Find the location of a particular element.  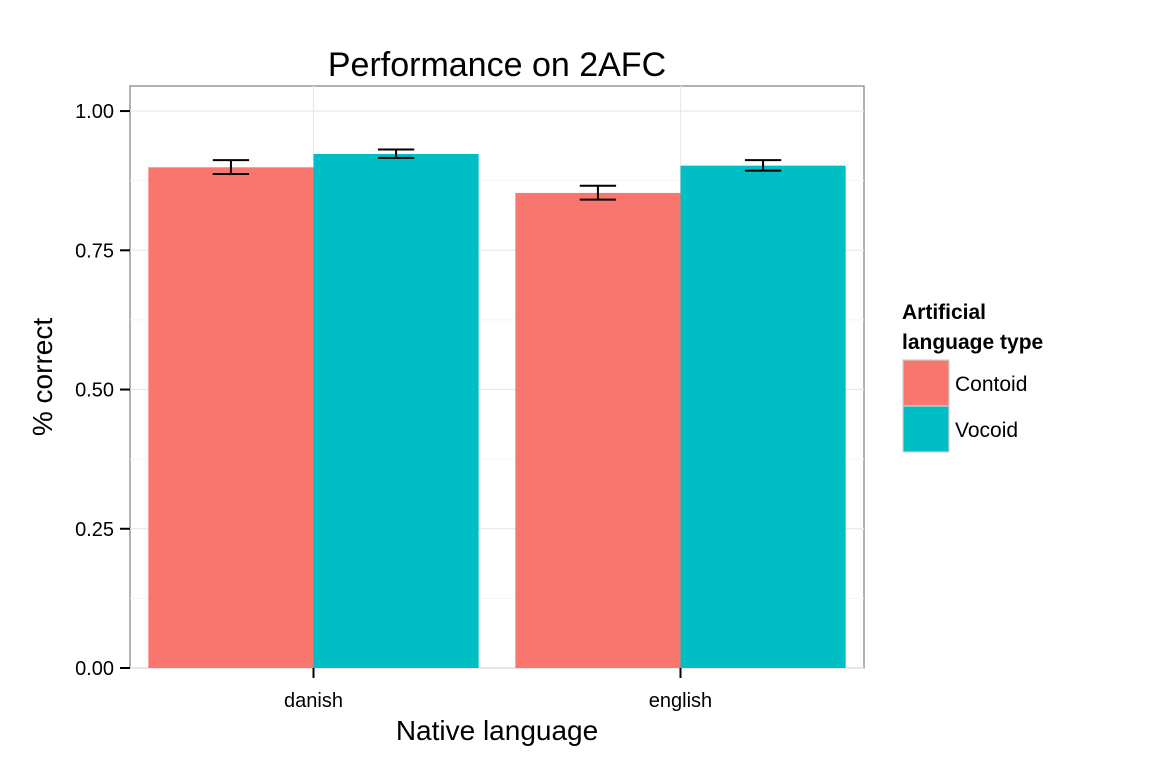

y-tick-label-1.00: 1.00 is located at coordinates (94, 112).